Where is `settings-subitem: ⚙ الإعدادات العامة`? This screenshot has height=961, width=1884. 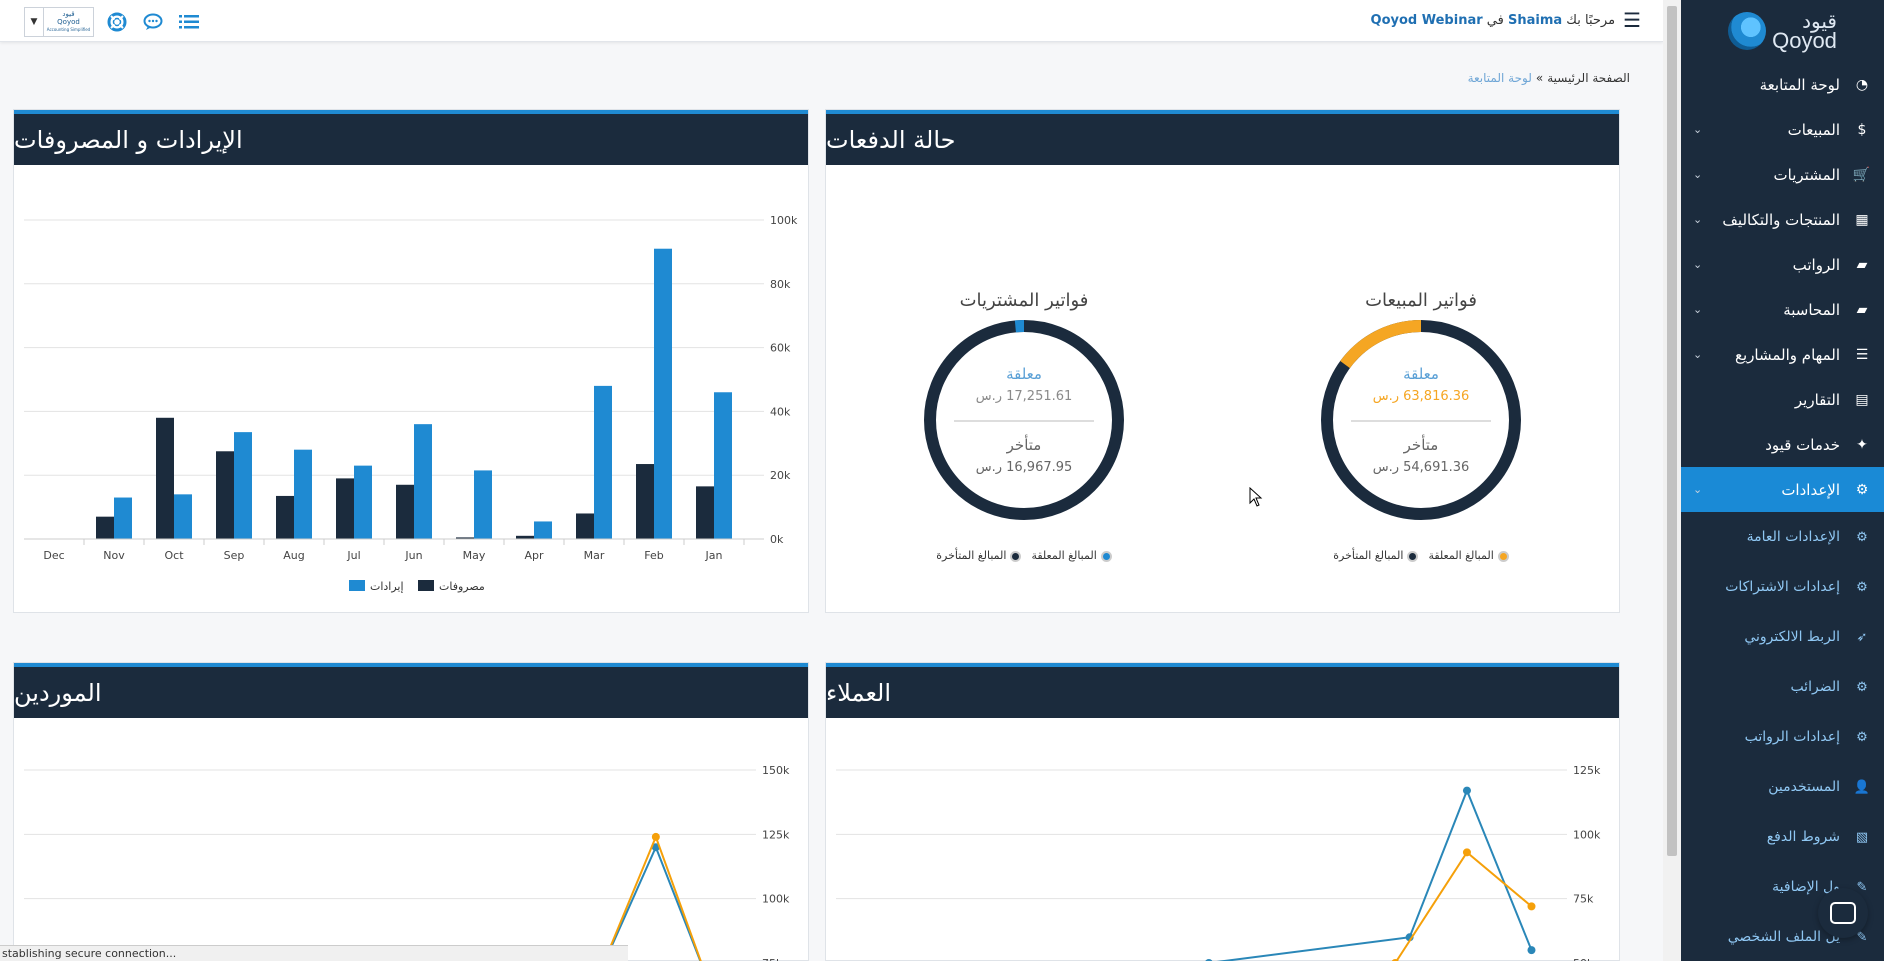 settings-subitem: ⚙ الإعدادات العامة is located at coordinates (1782, 537).